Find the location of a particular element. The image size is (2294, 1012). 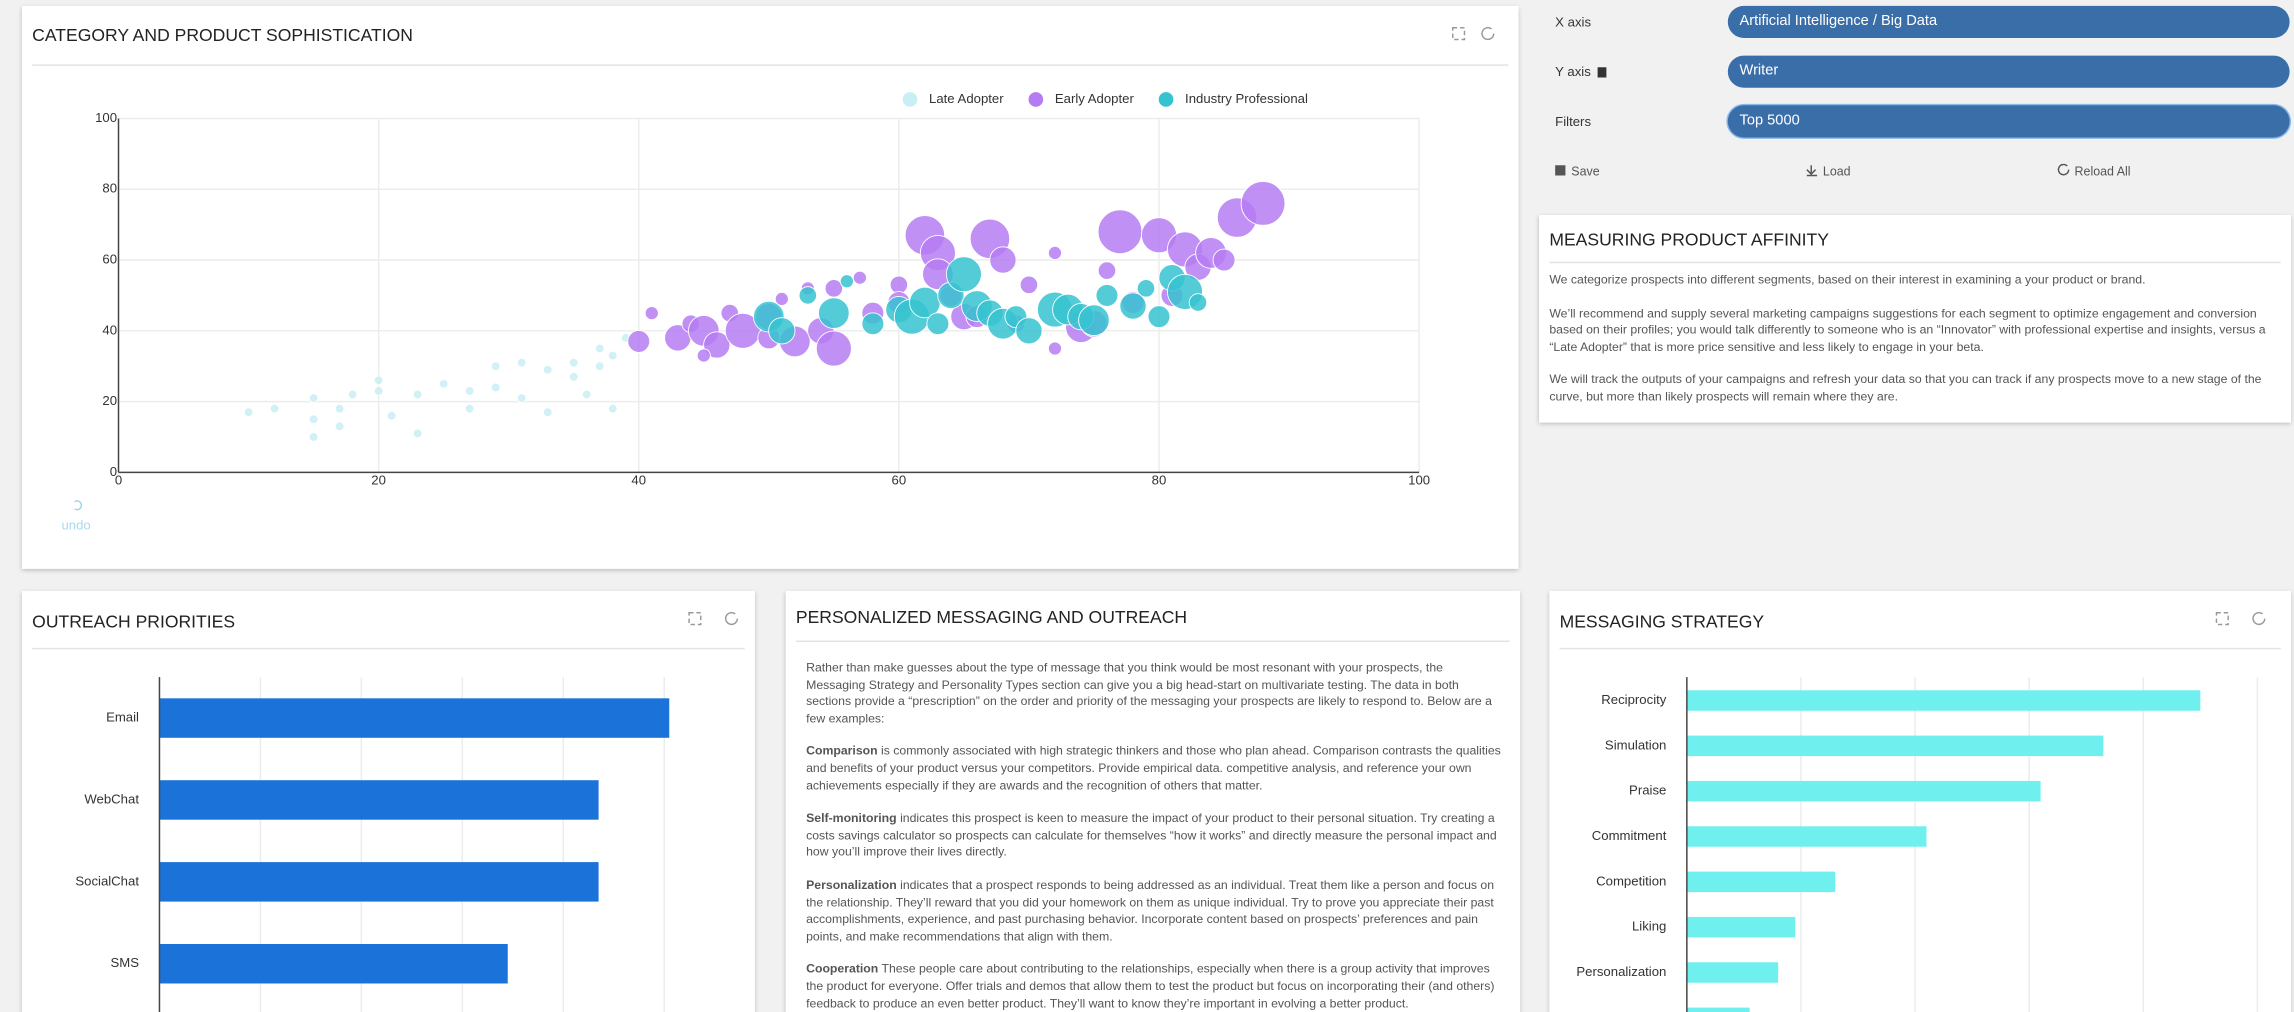

panel-title: MEASURING PRODUCT AFFINITY is located at coordinates (1689, 240).